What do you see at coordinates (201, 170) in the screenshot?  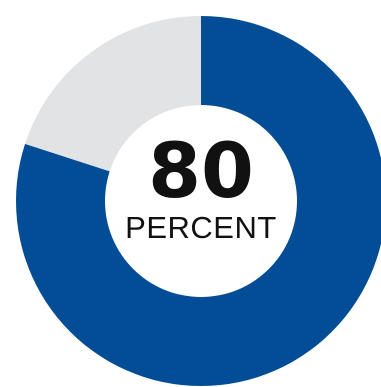 I see `center-value: 80` at bounding box center [201, 170].